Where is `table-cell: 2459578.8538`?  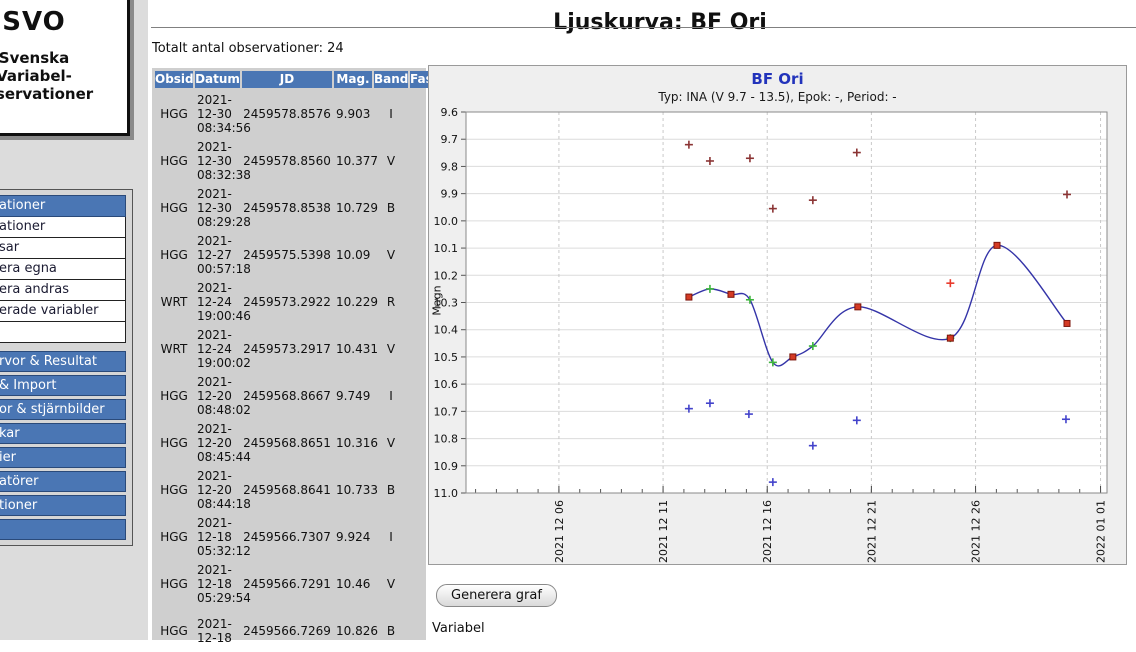 table-cell: 2459578.8538 is located at coordinates (287, 208).